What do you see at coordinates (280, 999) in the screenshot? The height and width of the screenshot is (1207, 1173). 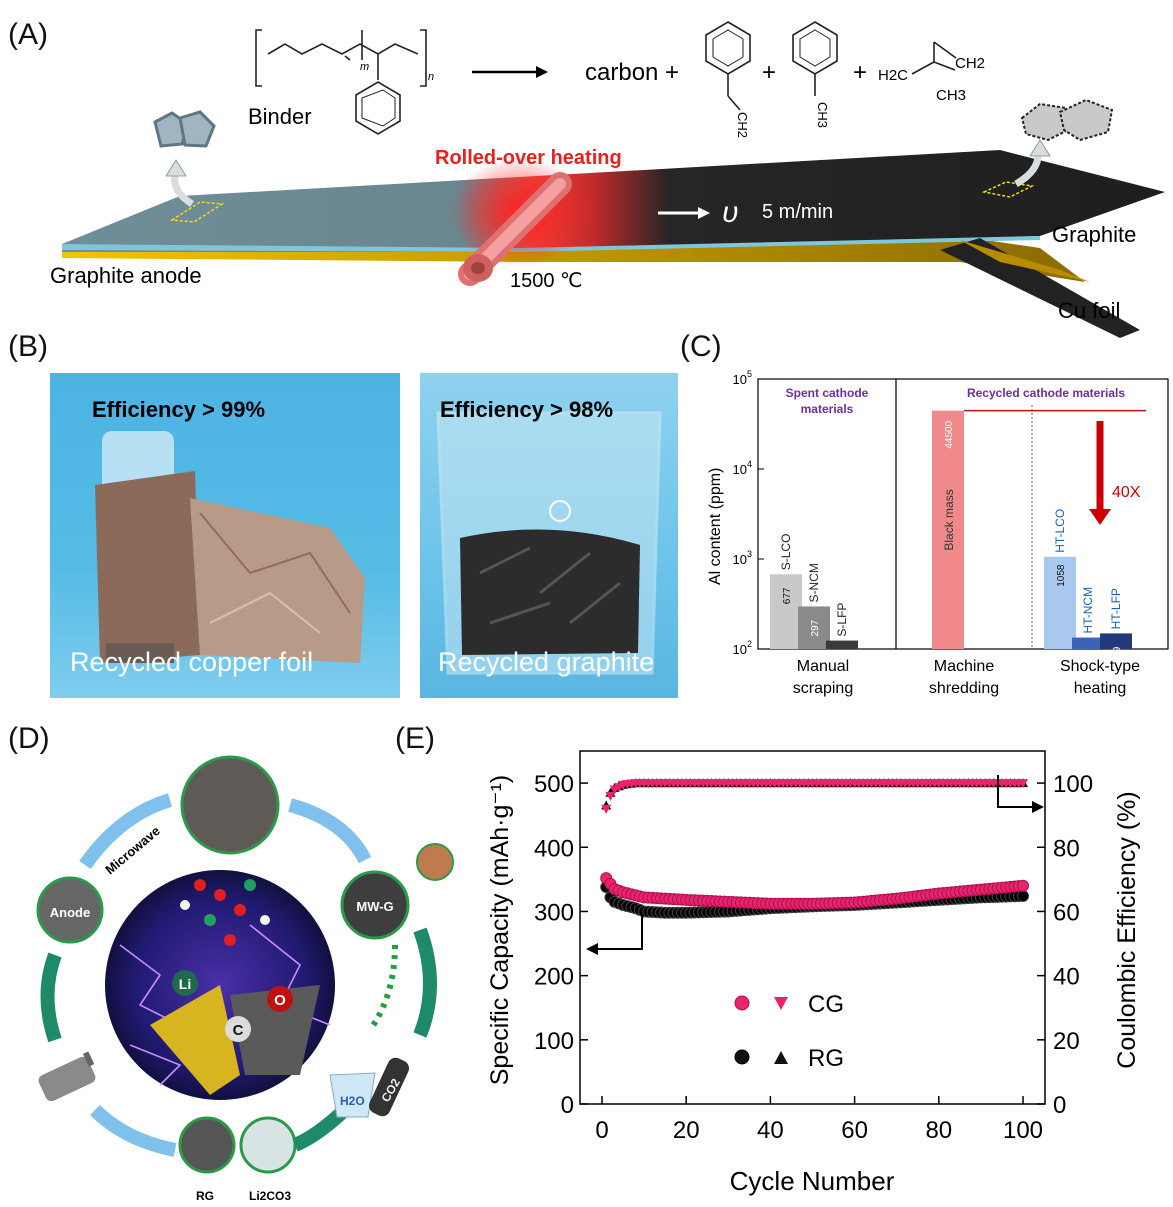 I see `o-atom` at bounding box center [280, 999].